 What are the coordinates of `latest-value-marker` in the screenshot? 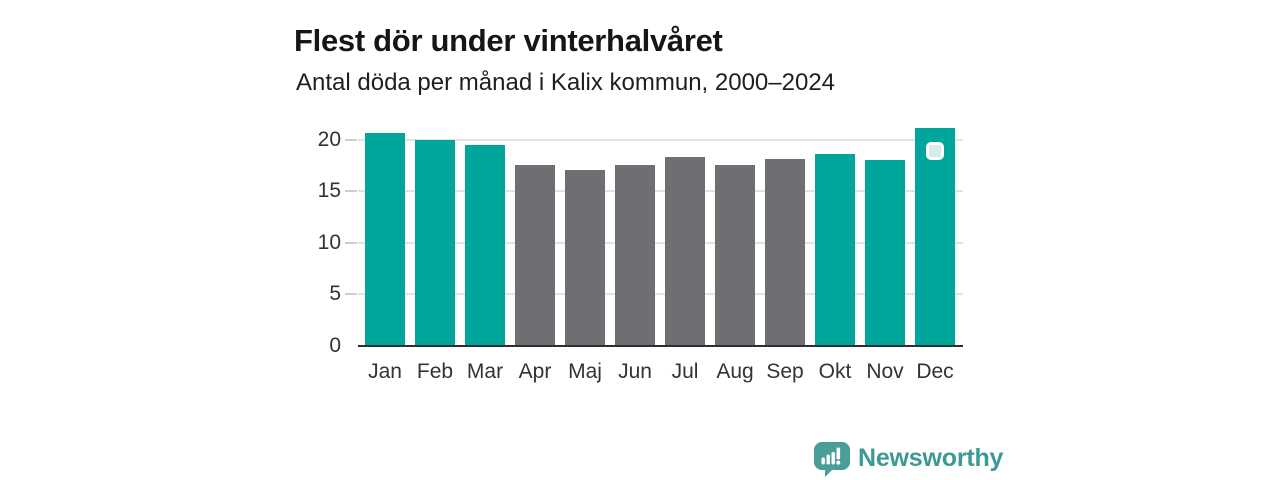 It's located at (935, 151).